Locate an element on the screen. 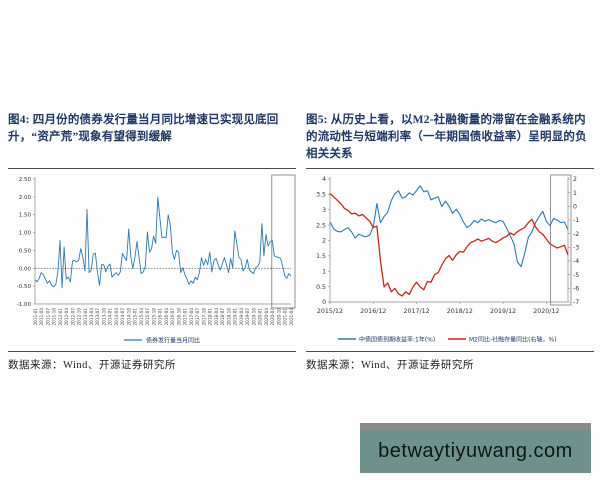 The height and width of the screenshot is (480, 600). right-axis-tick-label: 2 is located at coordinates (575, 179).